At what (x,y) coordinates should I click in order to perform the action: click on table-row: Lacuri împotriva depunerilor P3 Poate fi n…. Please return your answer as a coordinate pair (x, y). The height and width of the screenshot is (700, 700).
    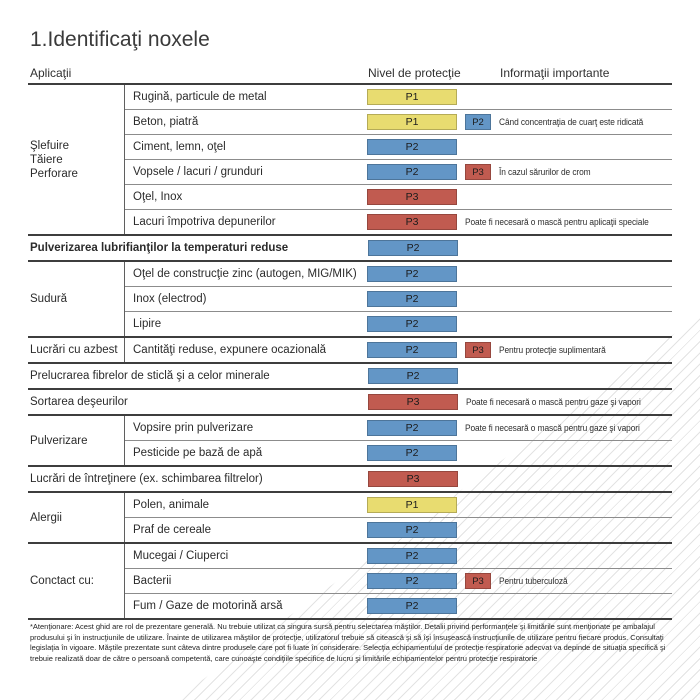
    Looking at the image, I should click on (398, 221).